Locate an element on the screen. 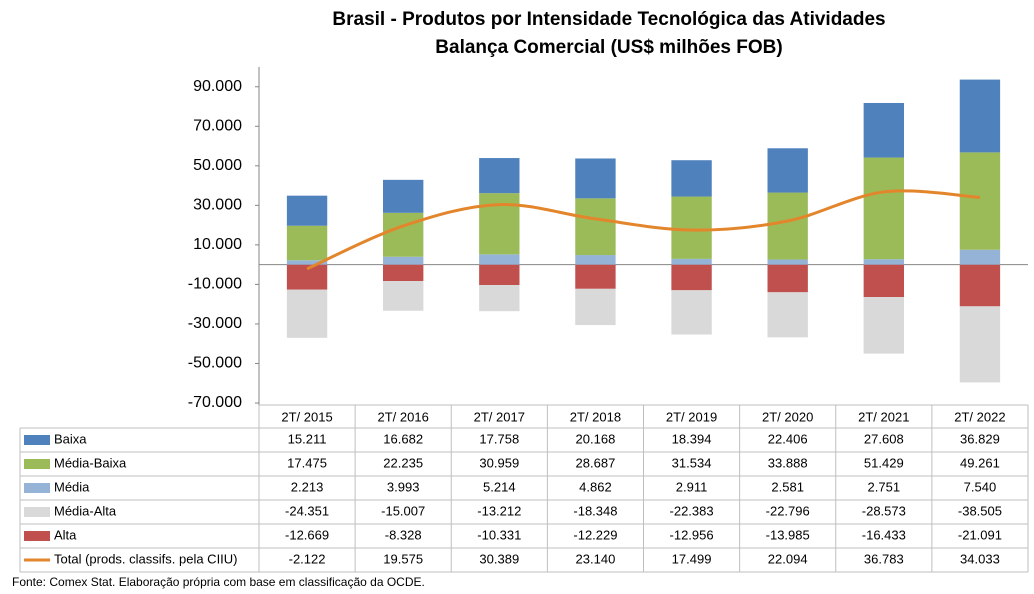  table-value: 15.211 is located at coordinates (307, 438).